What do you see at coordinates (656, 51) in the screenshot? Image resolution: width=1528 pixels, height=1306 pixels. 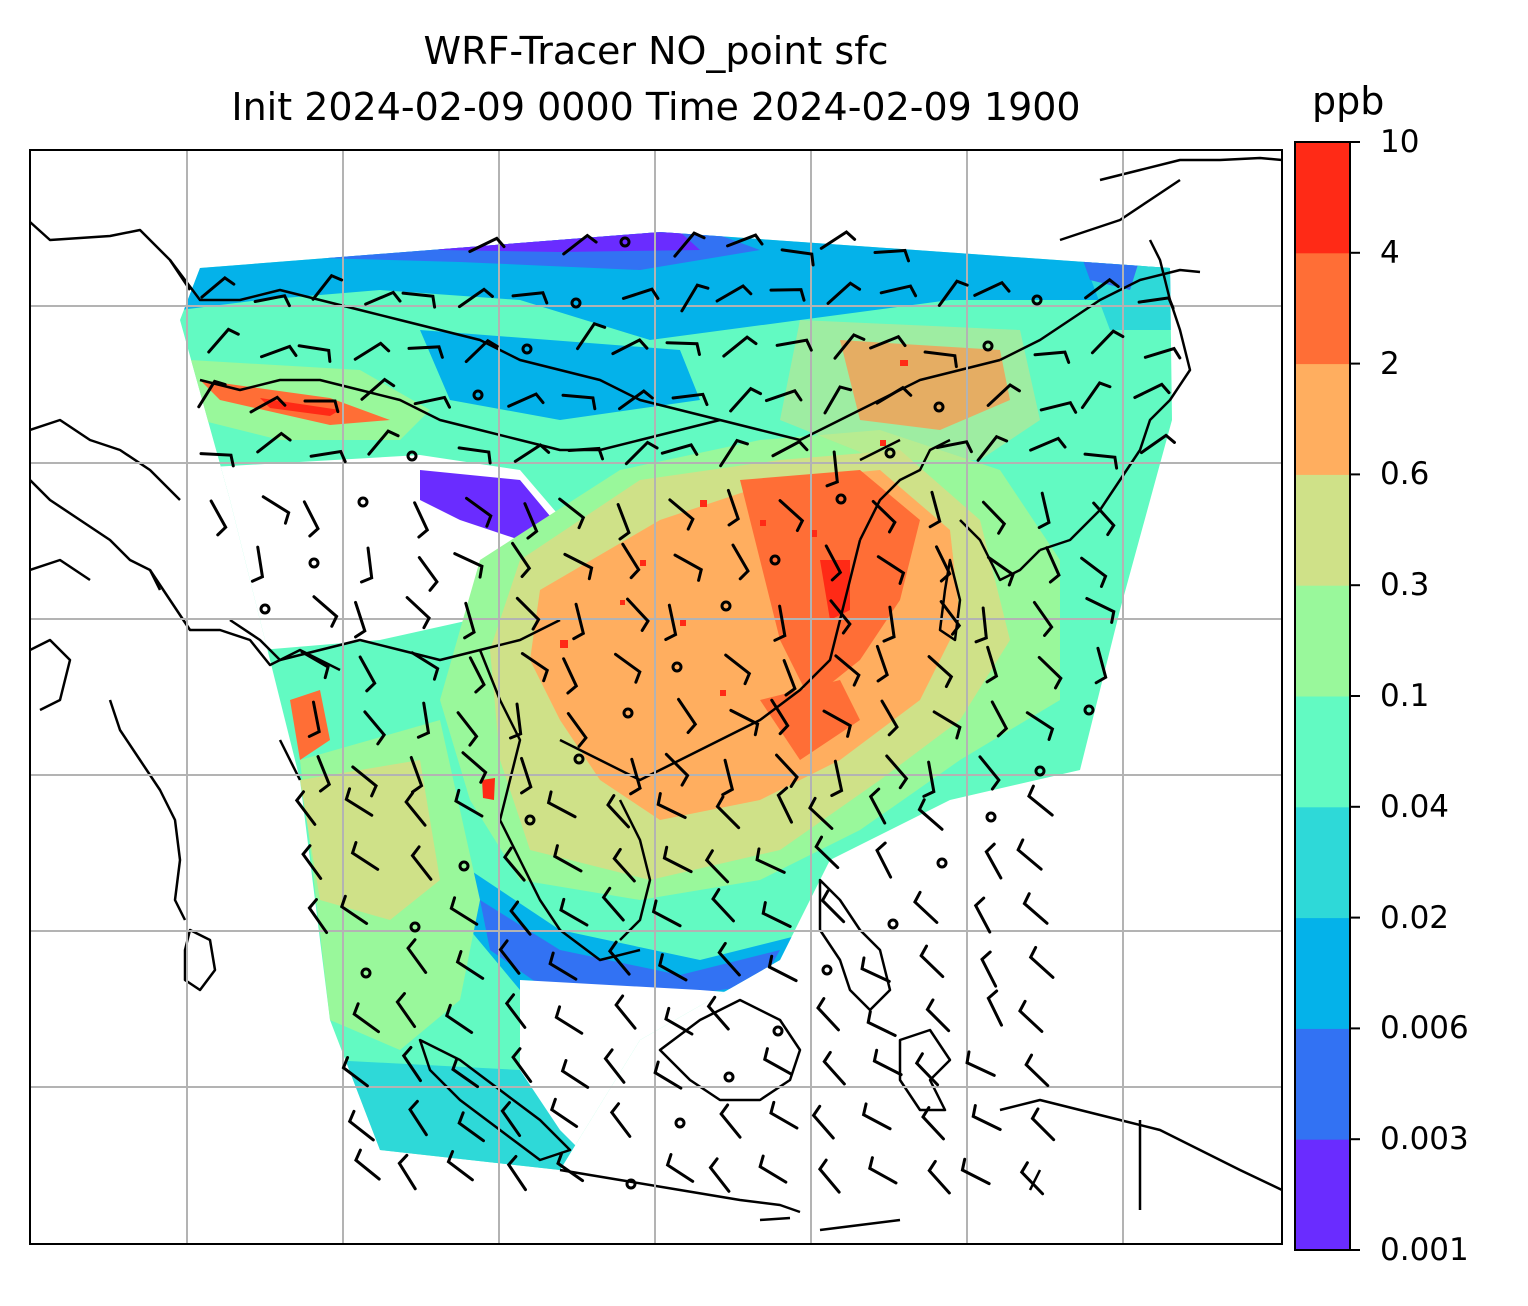 I see `title-line-1: WRF-Tracer NO_point sfc` at bounding box center [656, 51].